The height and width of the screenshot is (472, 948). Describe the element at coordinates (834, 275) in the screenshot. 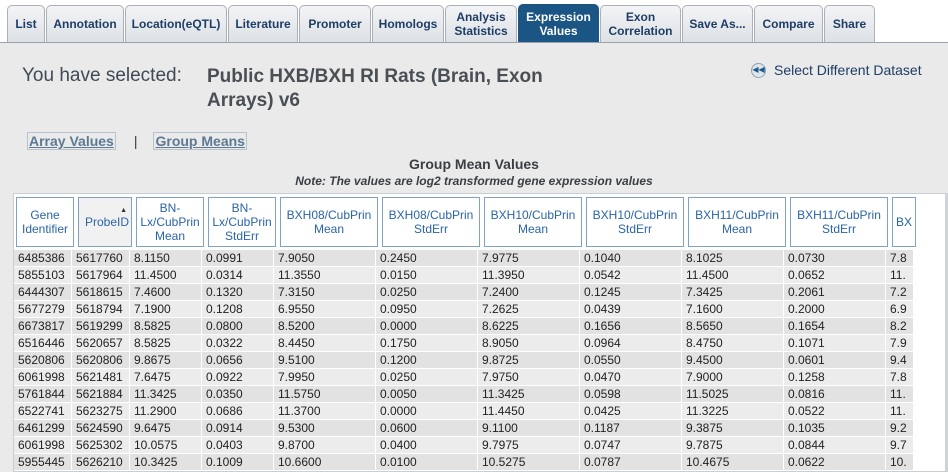

I see `table-cell: 0.0652` at that location.